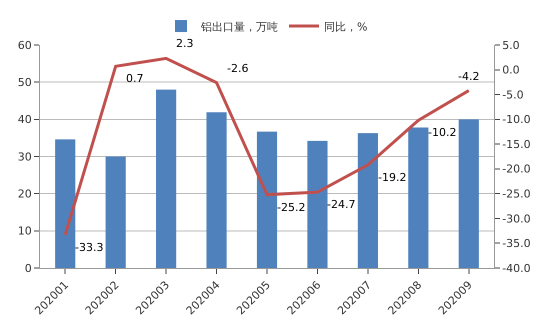 The height and width of the screenshot is (320, 556). Describe the element at coordinates (516, 194) in the screenshot. I see `y2-tick-label: -25.0` at that location.